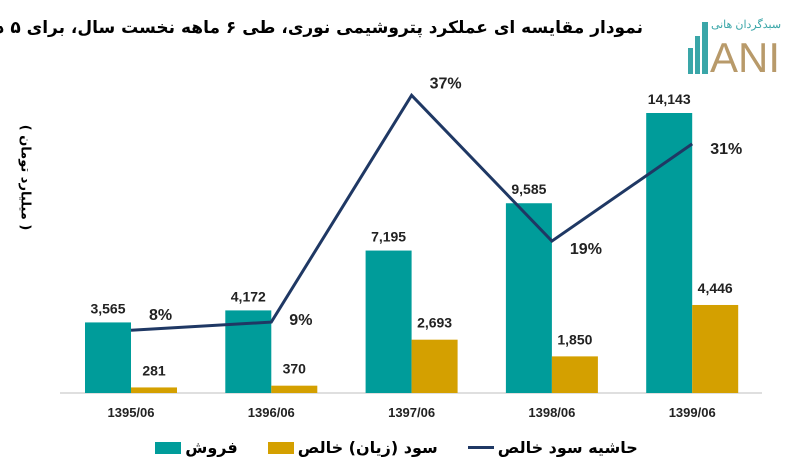 The height and width of the screenshot is (472, 793). What do you see at coordinates (434, 323) in the screenshot?
I see `data-label-profit: 2,693` at bounding box center [434, 323].